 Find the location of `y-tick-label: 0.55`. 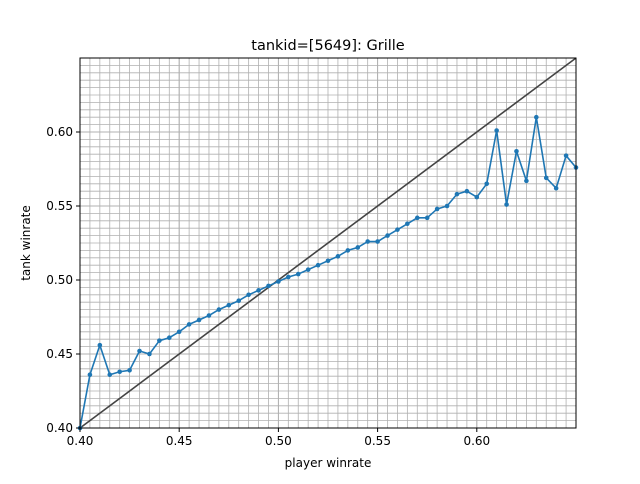

y-tick-label: 0.55 is located at coordinates (59, 206).